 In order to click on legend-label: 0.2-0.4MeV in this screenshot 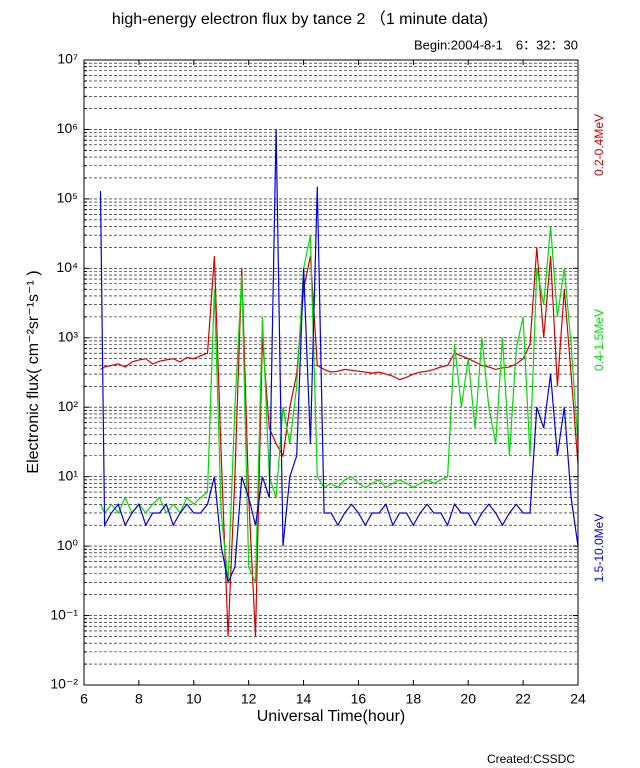, I will do `click(599, 145)`.